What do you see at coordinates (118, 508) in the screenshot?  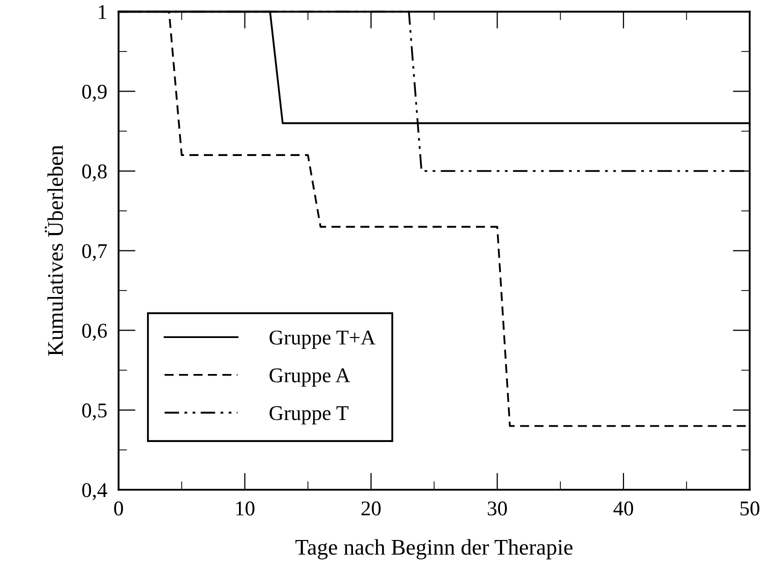 I see `x-tick-label: 0` at bounding box center [118, 508].